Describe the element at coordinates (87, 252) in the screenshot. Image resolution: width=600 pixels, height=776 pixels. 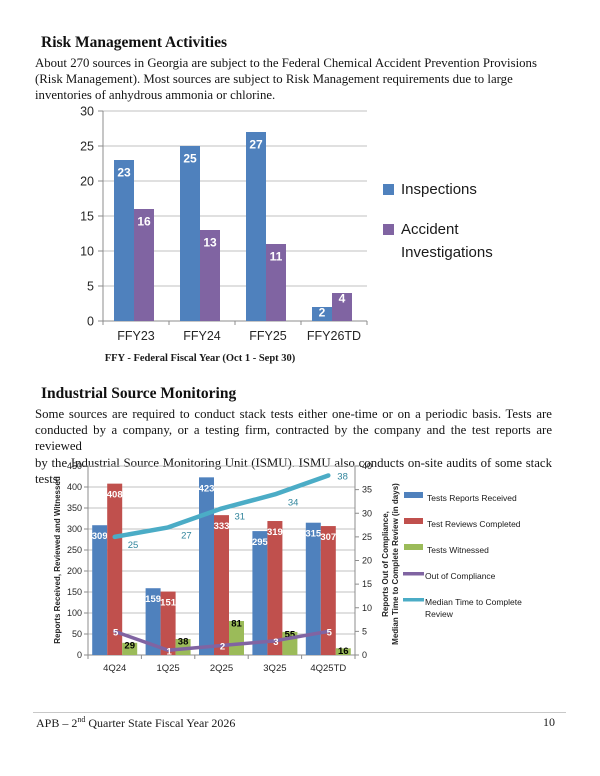
I see `y-tick-label: 10` at that location.